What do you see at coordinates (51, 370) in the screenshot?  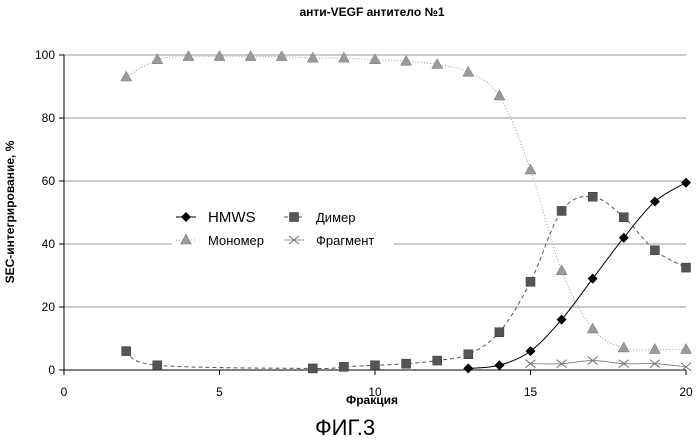 I see `y-tick-label: 0` at bounding box center [51, 370].